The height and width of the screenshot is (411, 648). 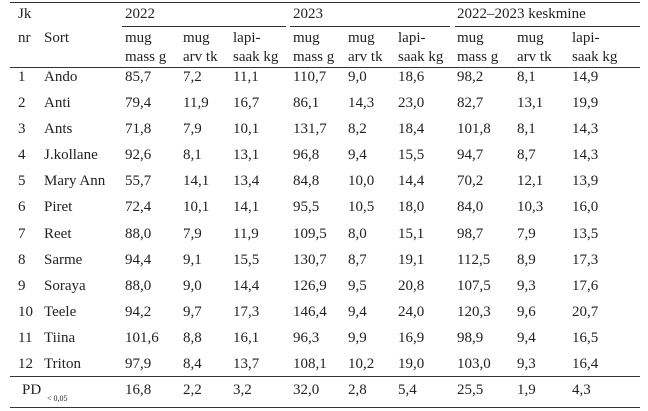 What do you see at coordinates (411, 103) in the screenshot?
I see `cell: 23,0` at bounding box center [411, 103].